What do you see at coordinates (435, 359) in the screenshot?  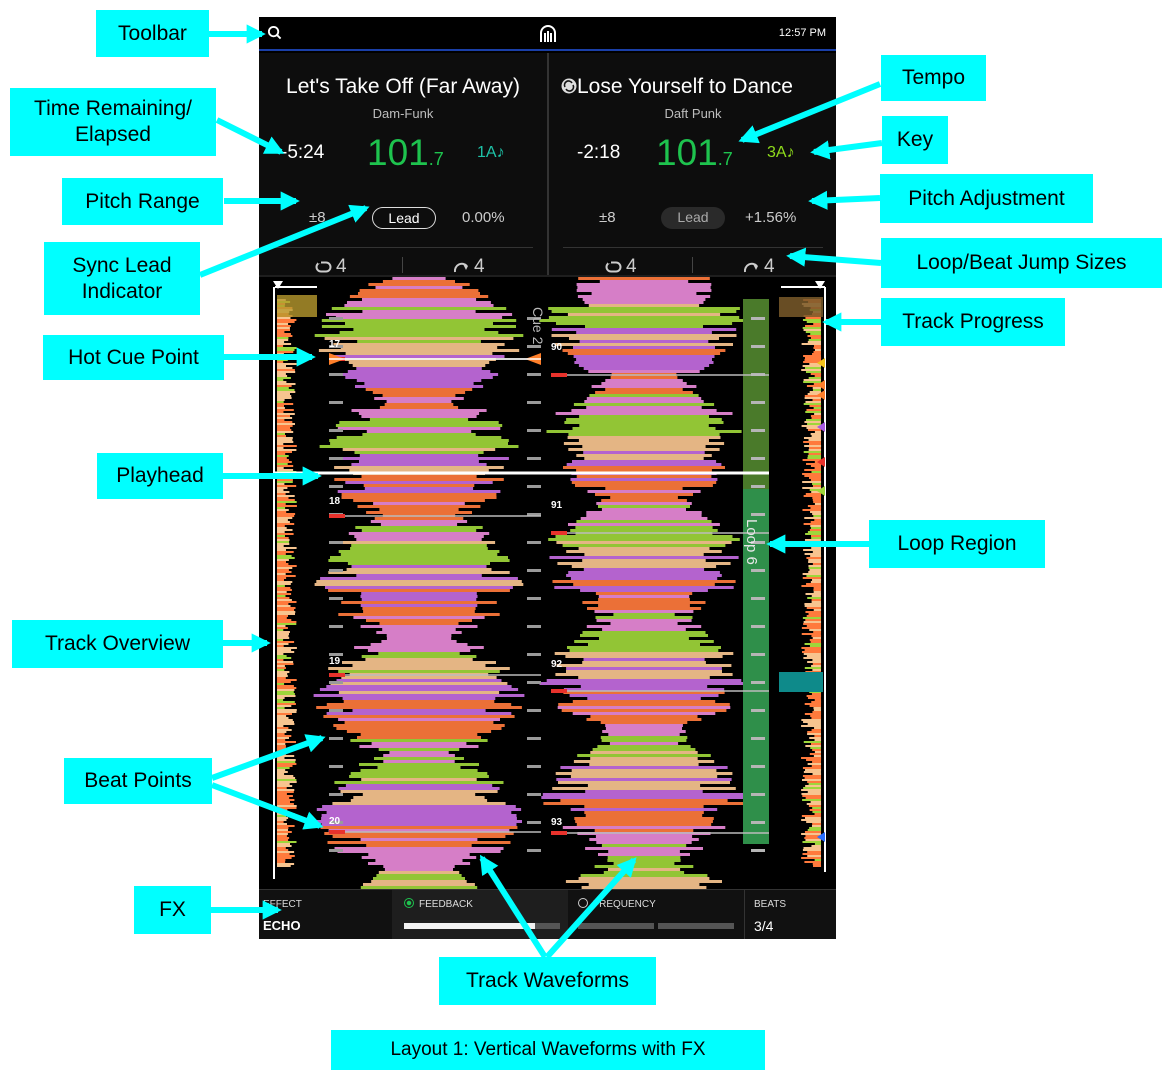 I see `hot-cue-point` at bounding box center [435, 359].